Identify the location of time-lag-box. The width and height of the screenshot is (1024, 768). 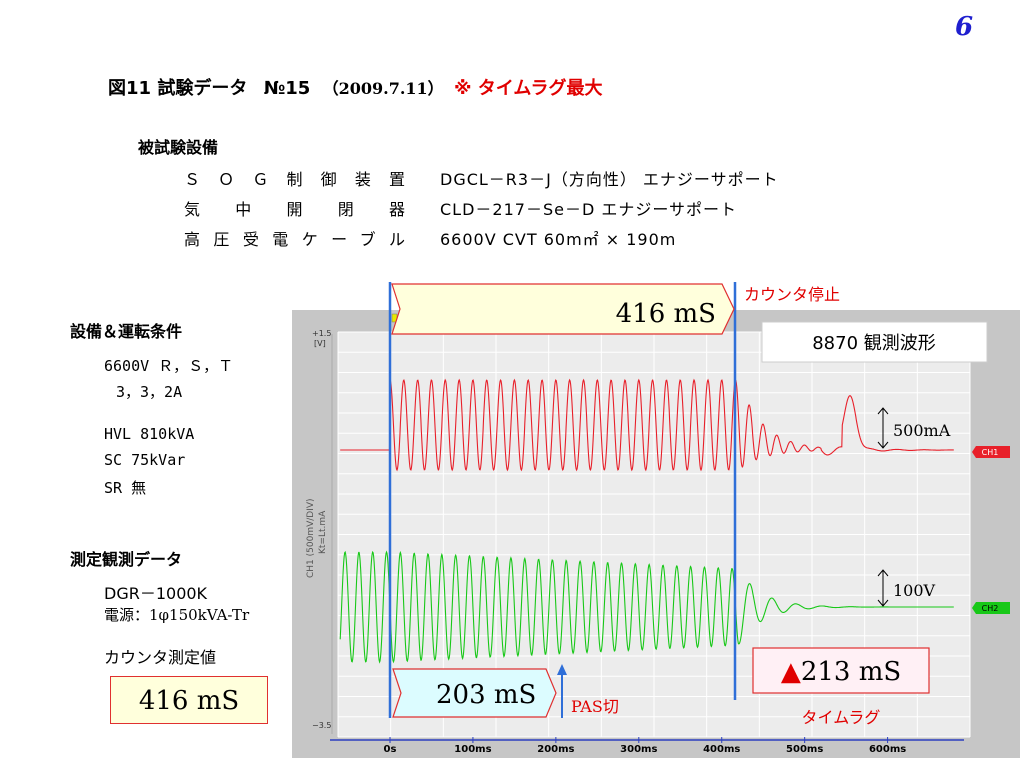
(841, 670).